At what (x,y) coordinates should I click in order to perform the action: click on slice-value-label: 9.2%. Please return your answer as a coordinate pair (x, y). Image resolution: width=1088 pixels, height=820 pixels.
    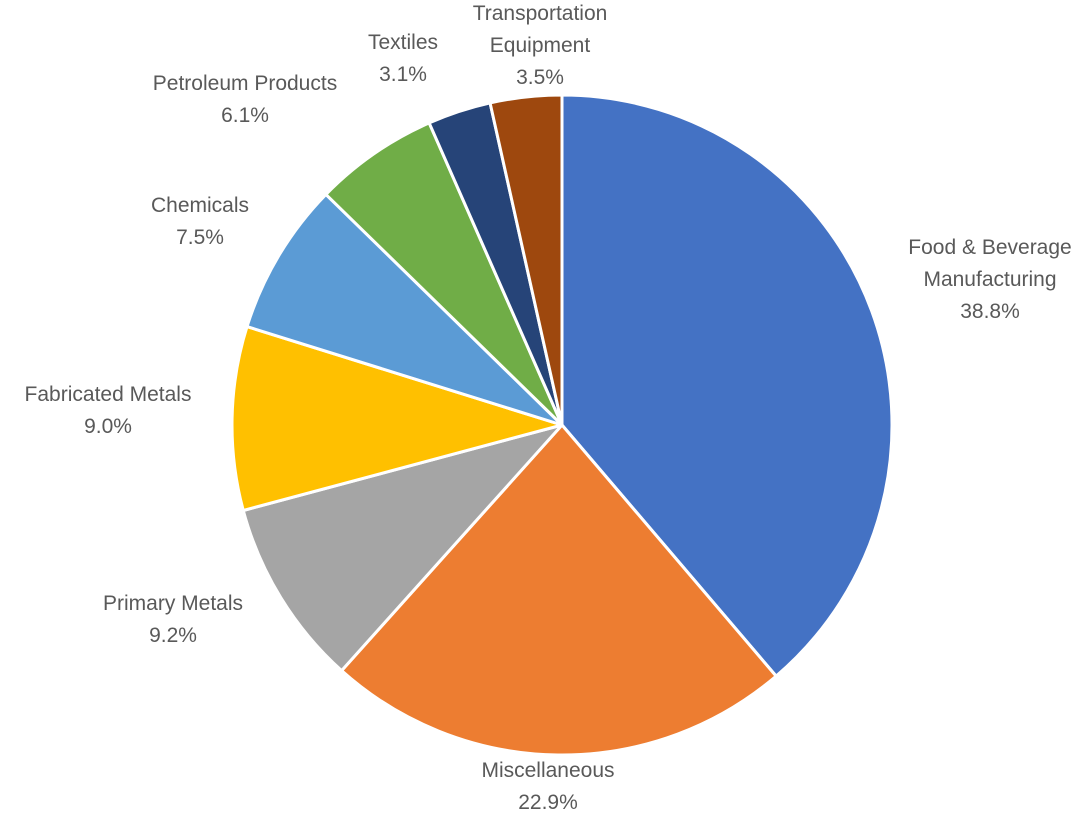
    Looking at the image, I should click on (173, 635).